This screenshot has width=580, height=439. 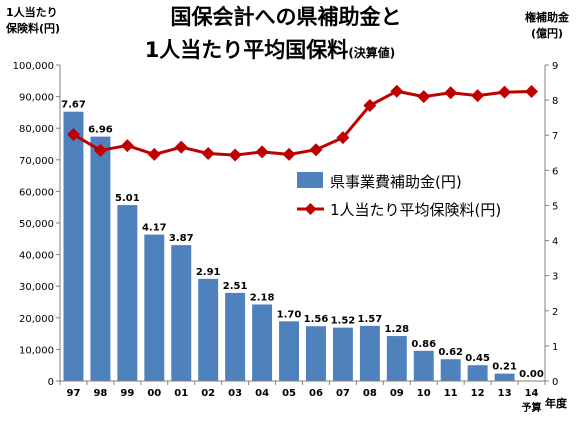 What do you see at coordinates (302, 123) in the screenshot?
I see `line-path` at bounding box center [302, 123].